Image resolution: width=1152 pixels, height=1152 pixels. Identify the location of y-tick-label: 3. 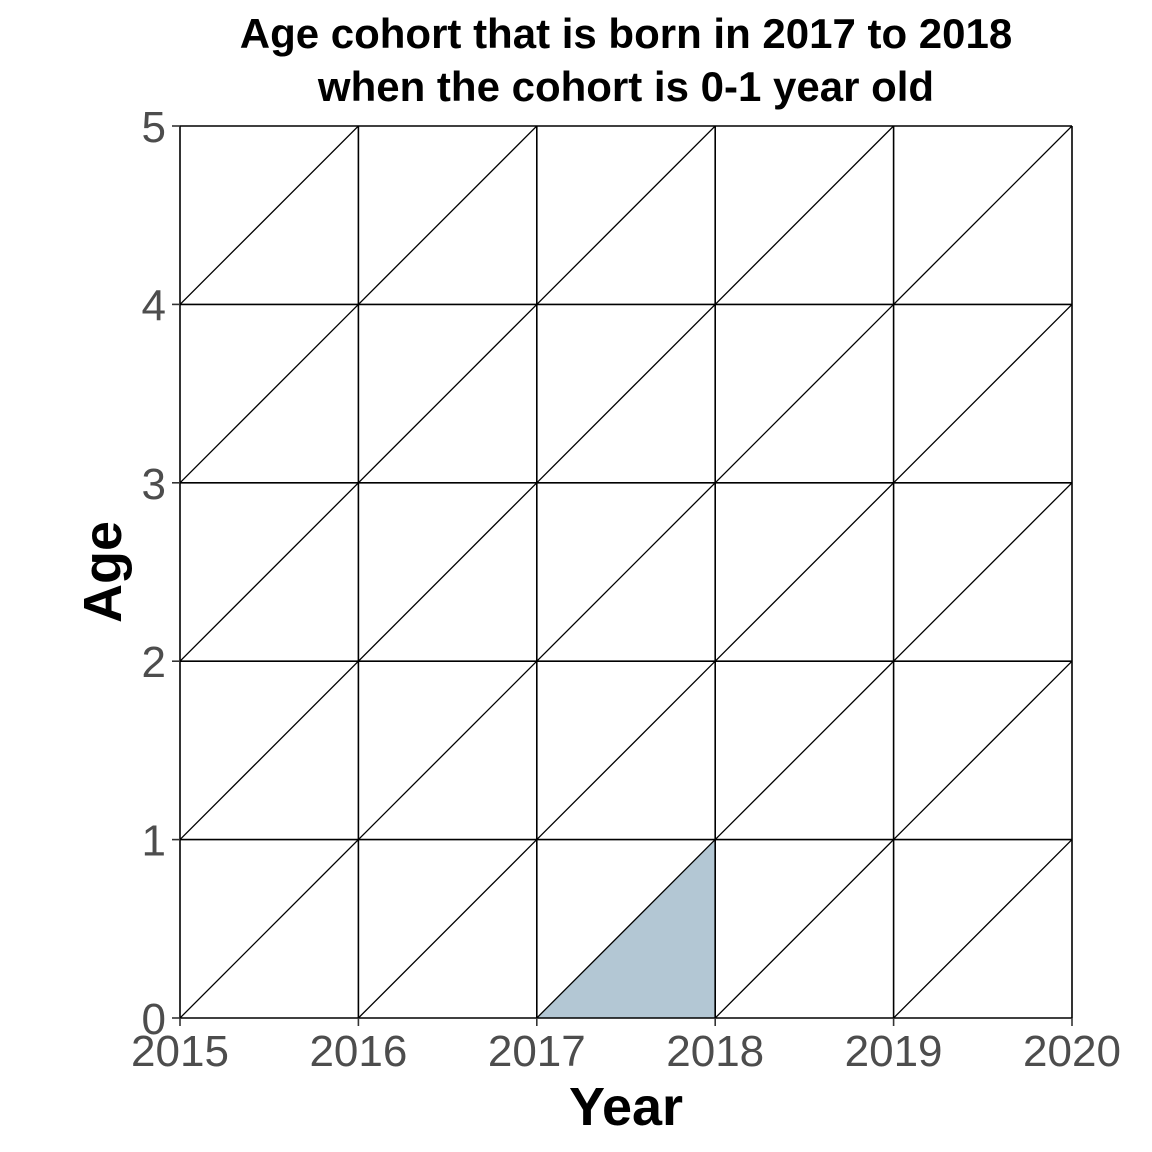
(154, 484).